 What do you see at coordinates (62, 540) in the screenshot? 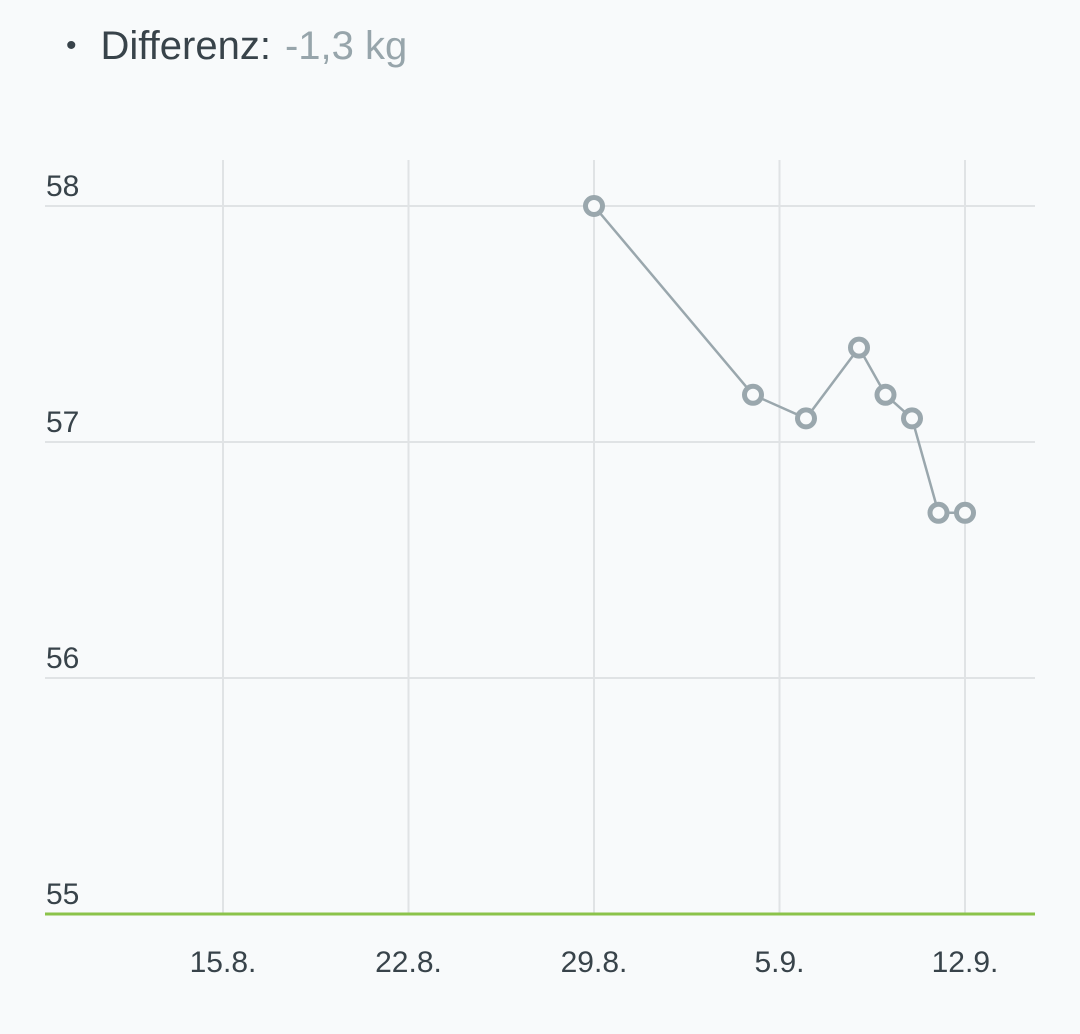
I see `y-axis-labels: 58 57 56 55` at bounding box center [62, 540].